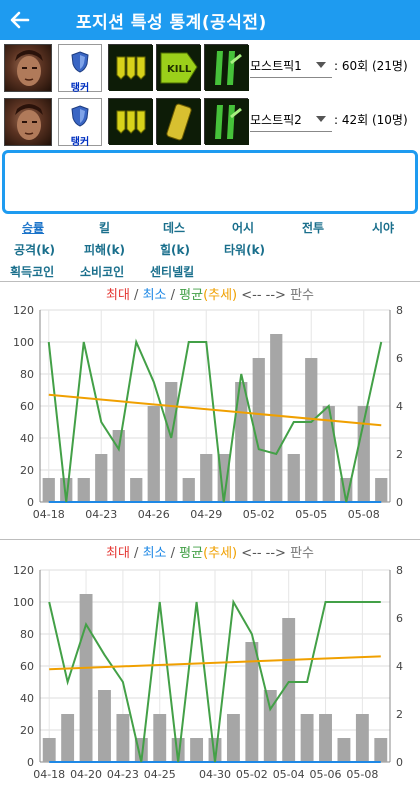 The image size is (420, 800). What do you see at coordinates (206, 514) in the screenshot?
I see `x-tick-label: 04-29` at bounding box center [206, 514].